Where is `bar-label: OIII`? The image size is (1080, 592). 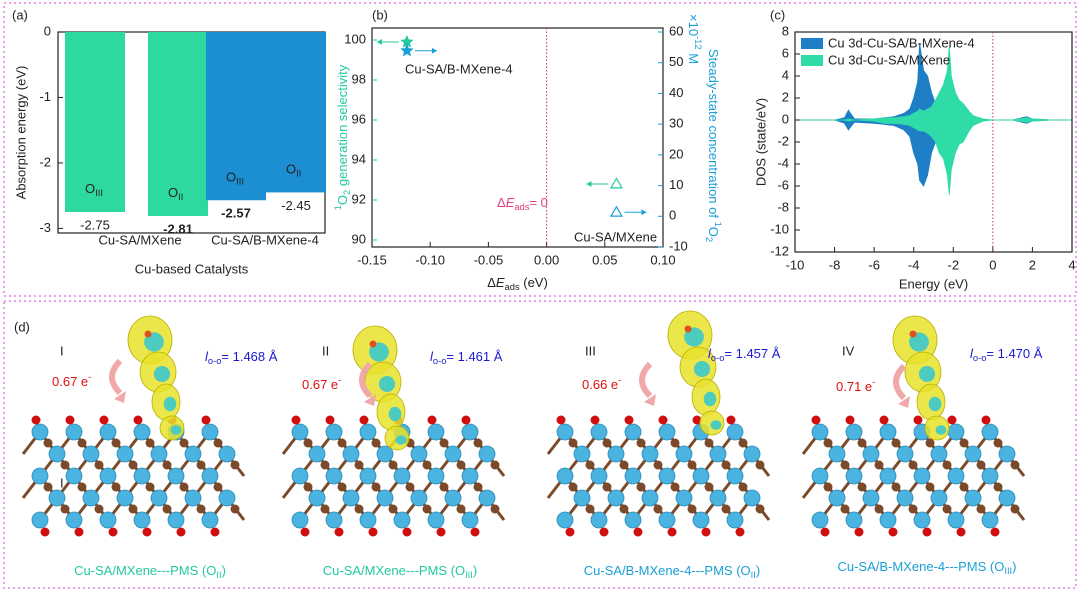
bar-label: OIII is located at coordinates (94, 189).